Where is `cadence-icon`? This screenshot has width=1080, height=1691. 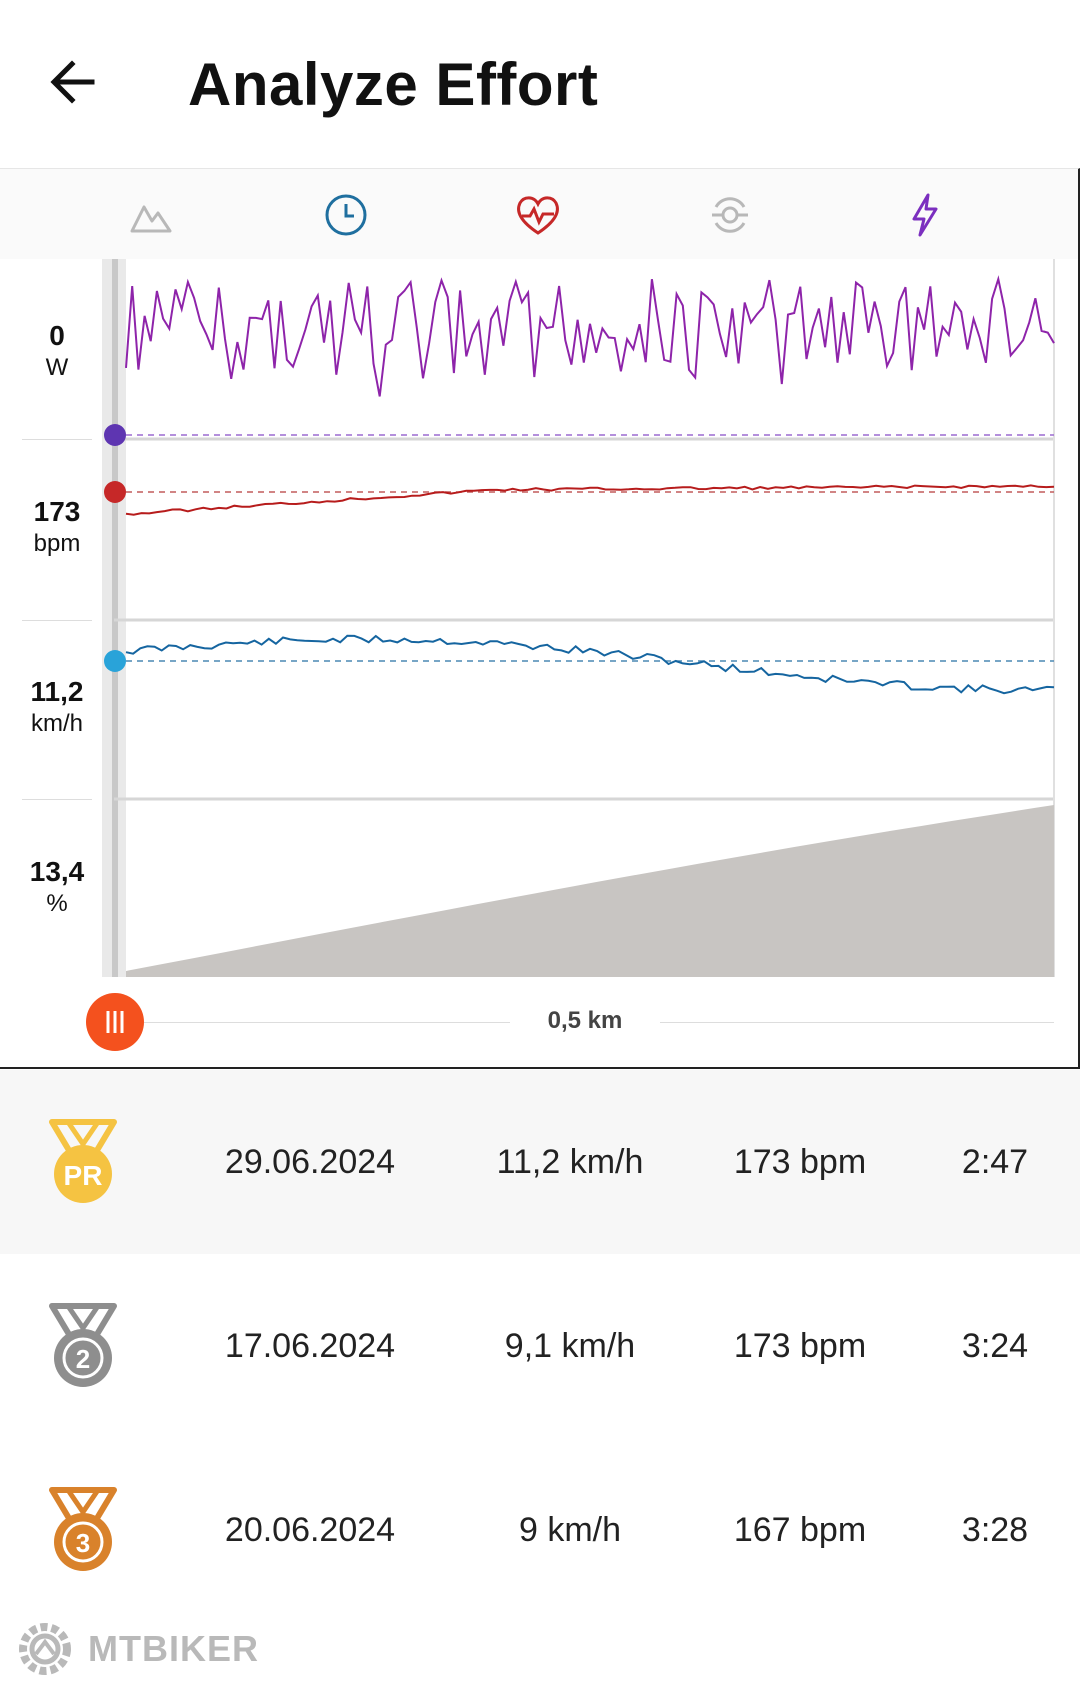
cadence-icon is located at coordinates (730, 215).